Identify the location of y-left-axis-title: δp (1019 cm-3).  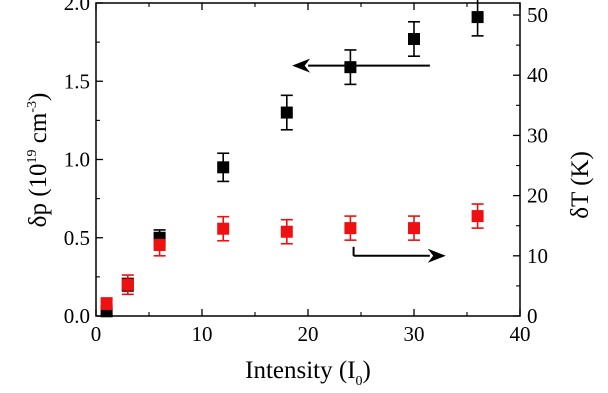
(38, 160).